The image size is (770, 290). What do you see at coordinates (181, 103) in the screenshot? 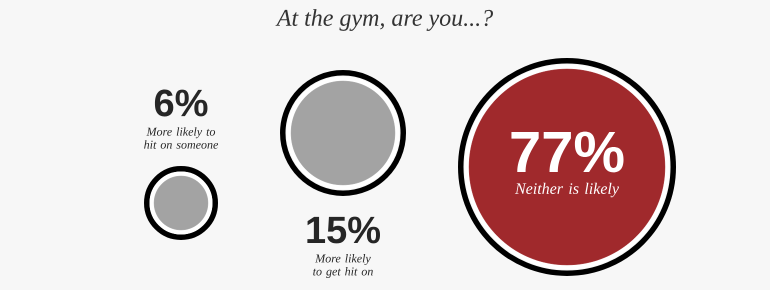
I see `data-label: 6%` at bounding box center [181, 103].